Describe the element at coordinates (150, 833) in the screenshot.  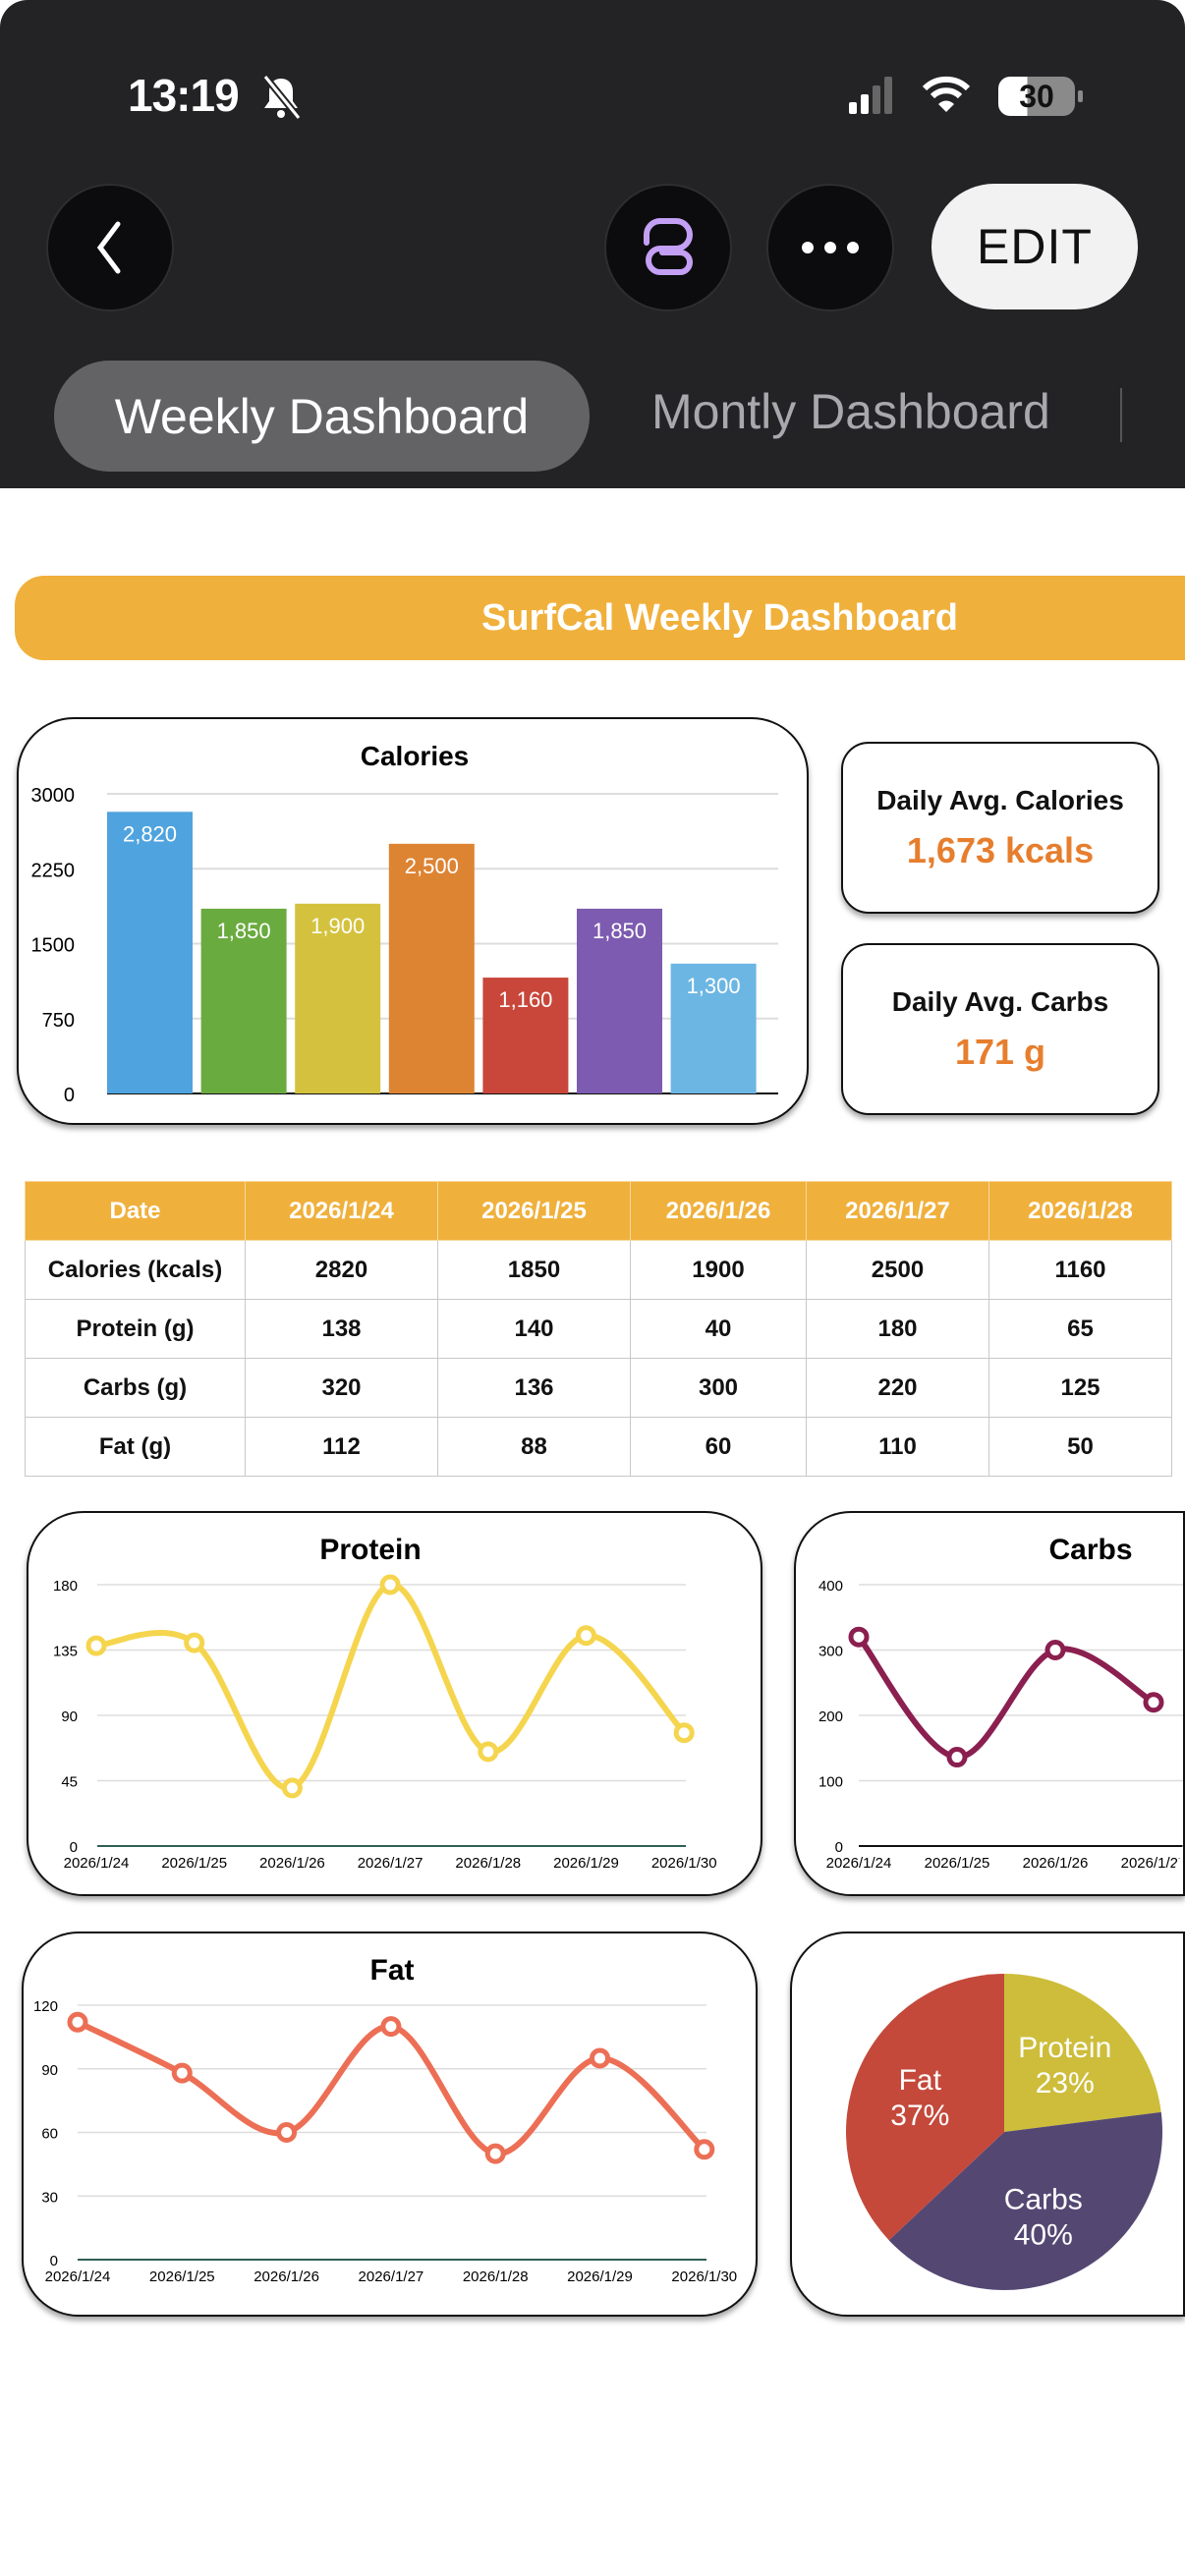
I see `bar-value-label: 2,820` at that location.